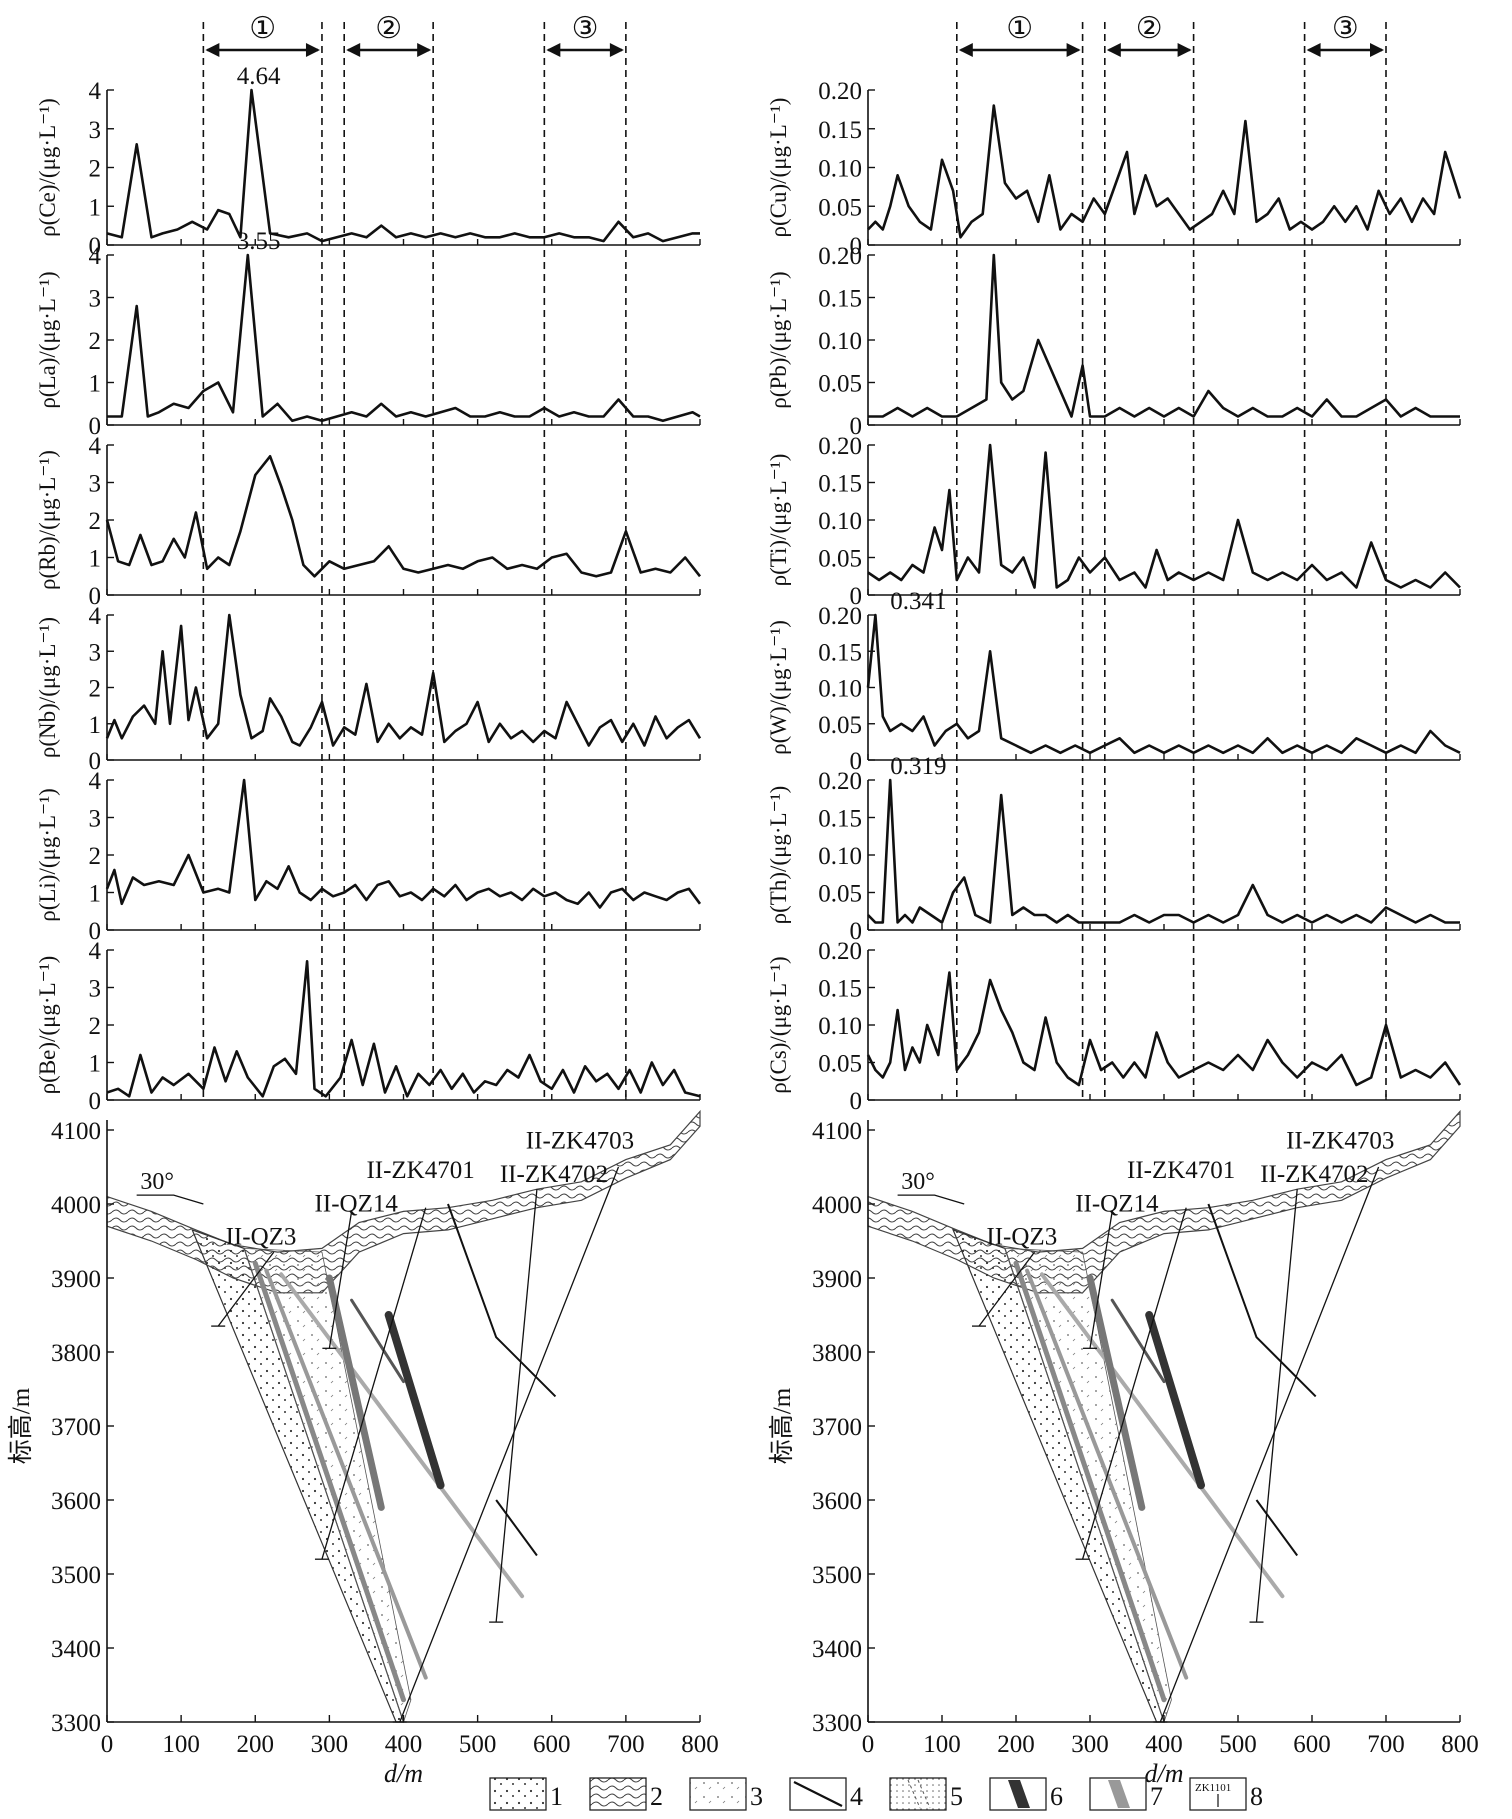 The height and width of the screenshot is (1819, 1512). I want to click on dip-symbol, so click(170, 1199).